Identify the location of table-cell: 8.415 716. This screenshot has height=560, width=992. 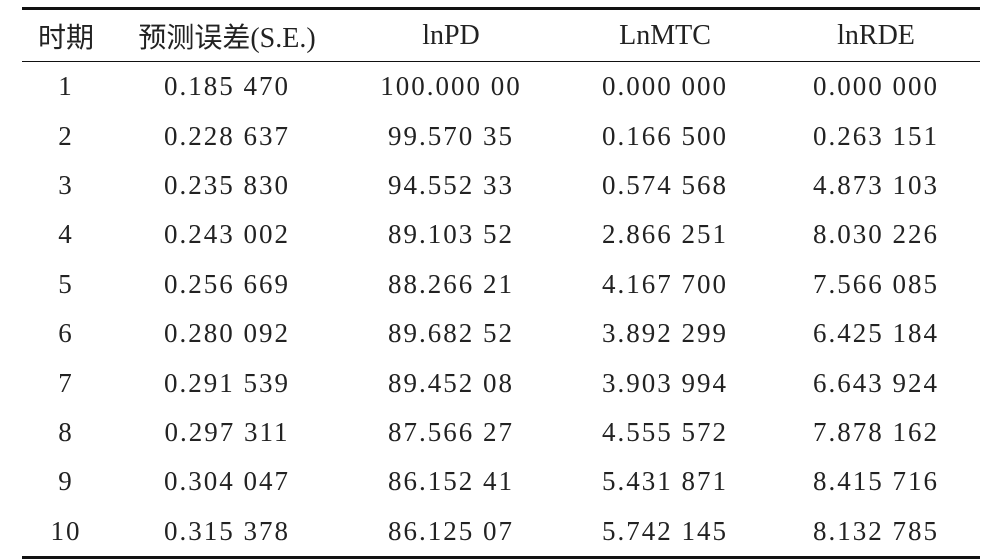
(876, 481).